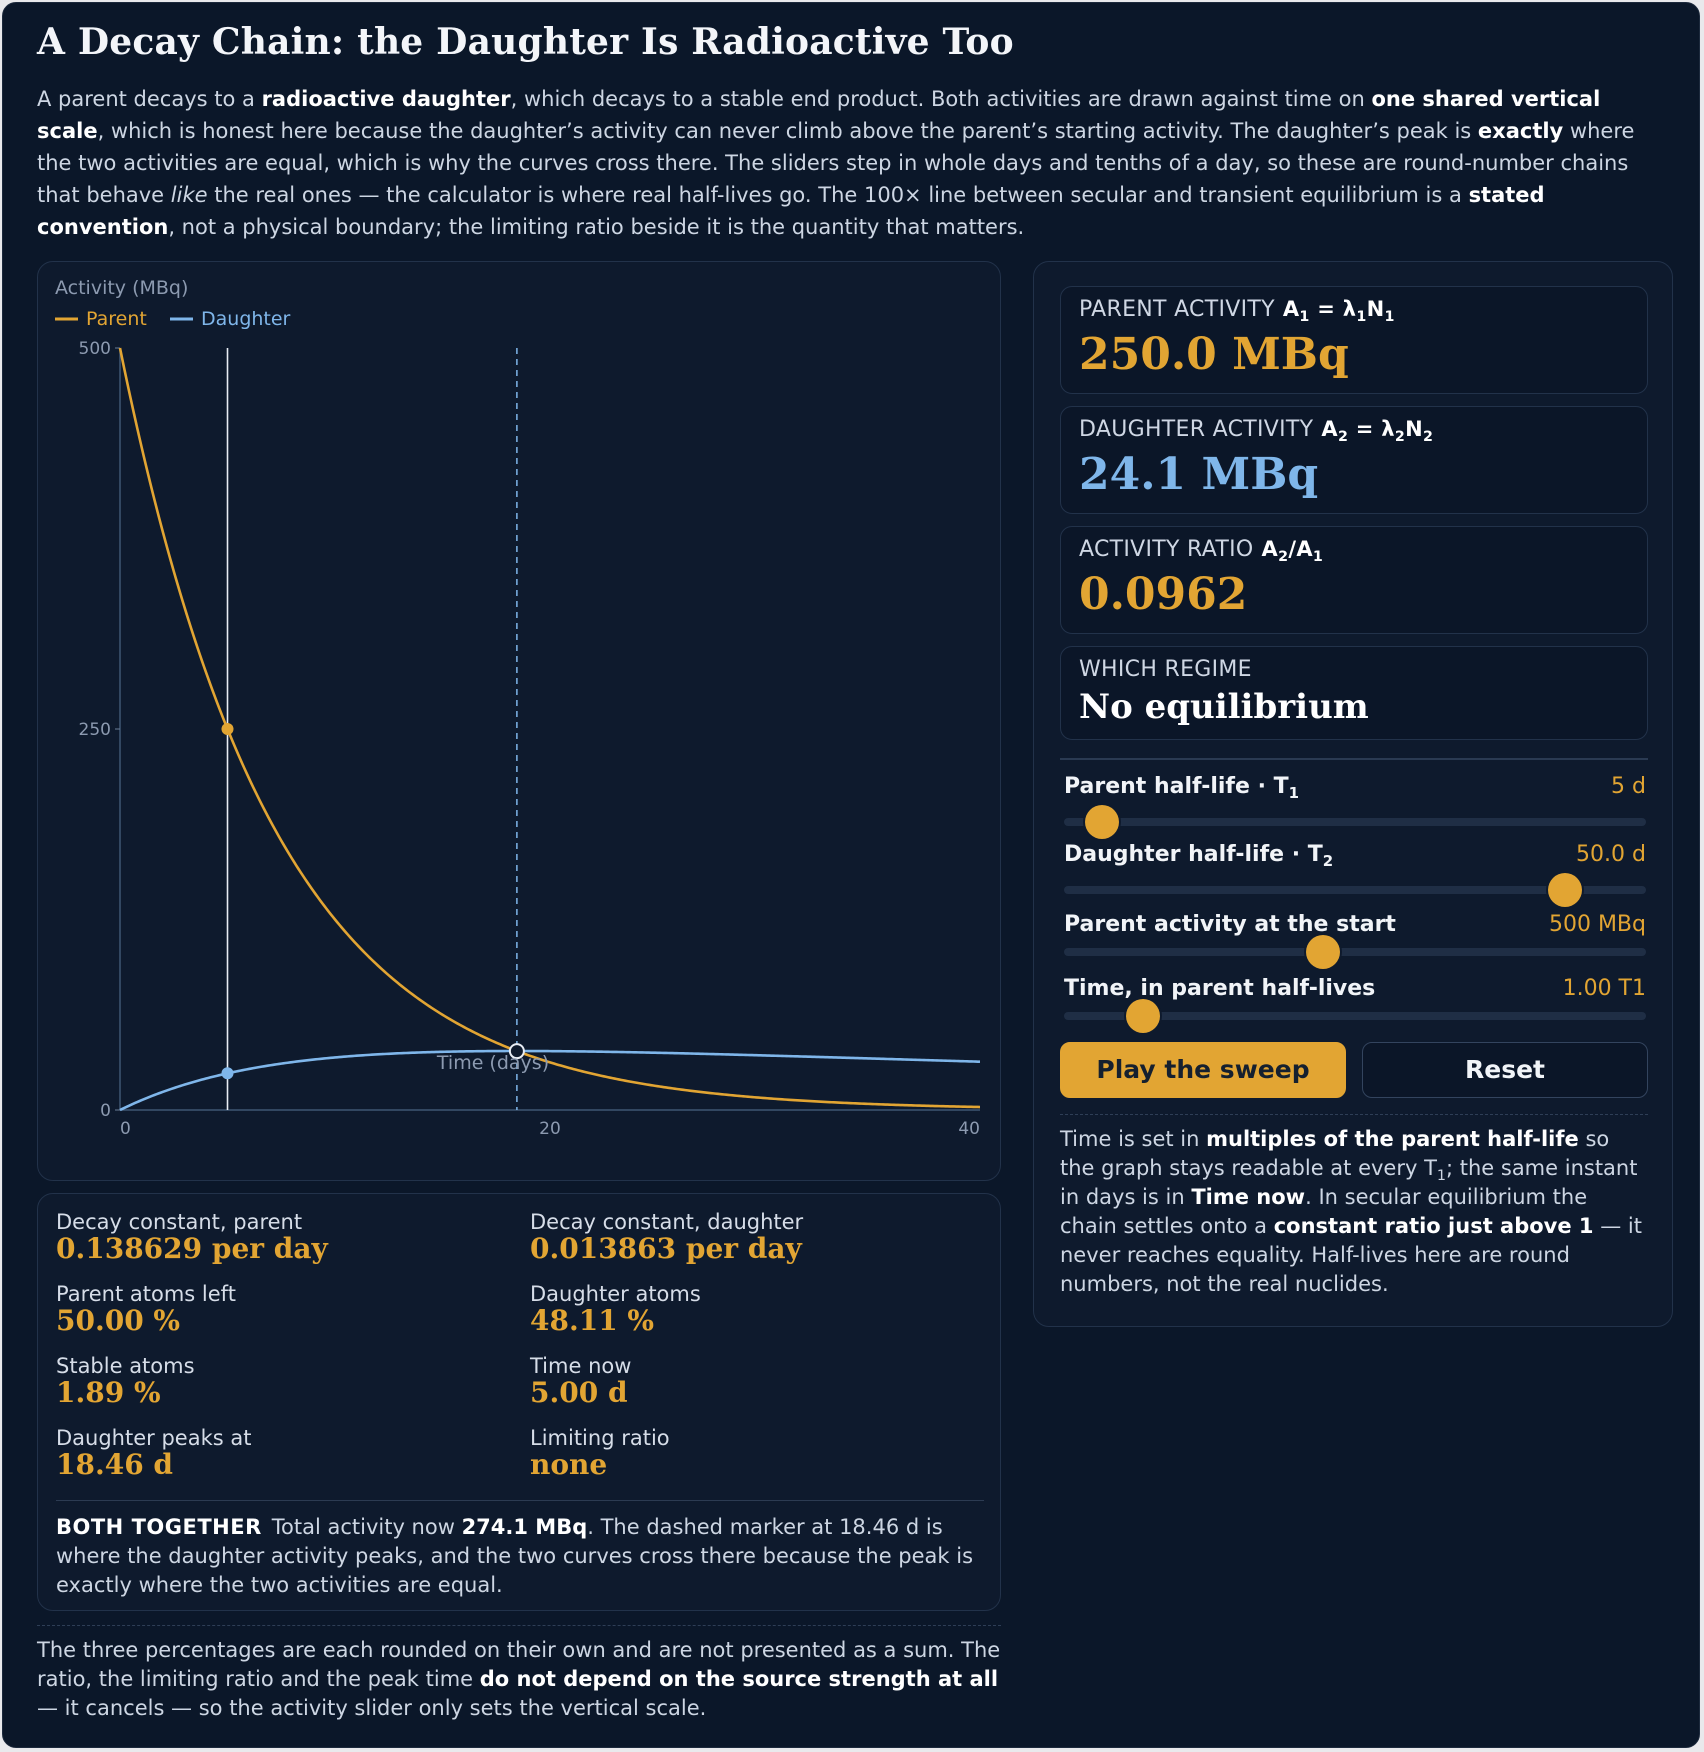  I want to click on daughter-now-point, so click(227, 1073).